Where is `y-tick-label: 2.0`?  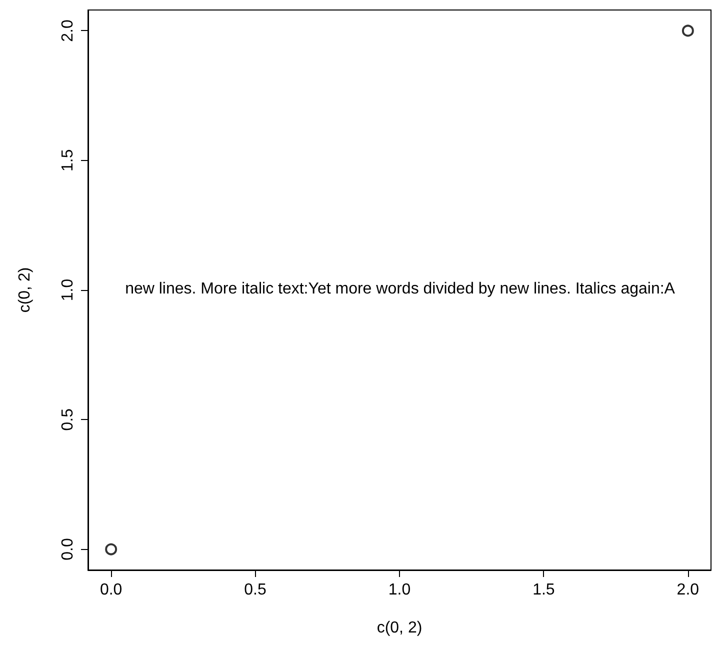 y-tick-label: 2.0 is located at coordinates (68, 31).